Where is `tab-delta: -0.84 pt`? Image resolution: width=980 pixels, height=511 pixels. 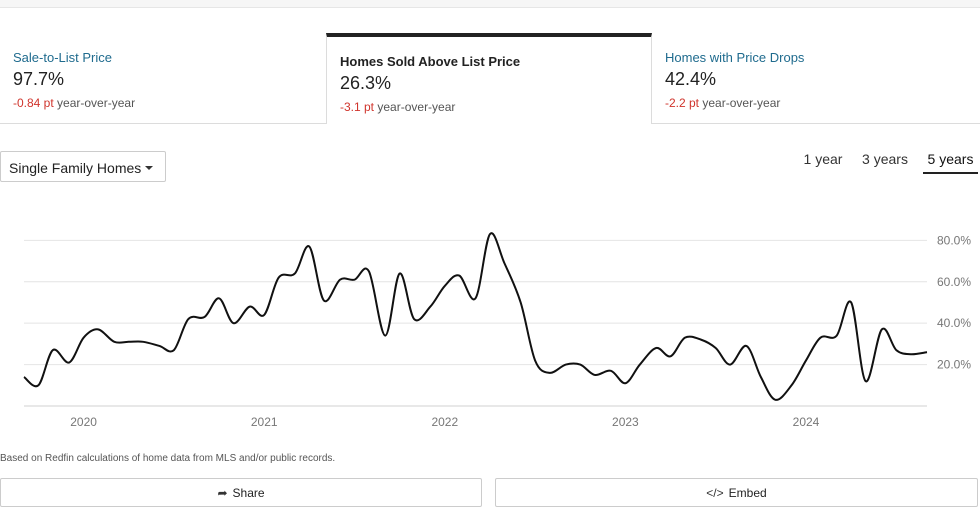 tab-delta: -0.84 pt is located at coordinates (33, 103).